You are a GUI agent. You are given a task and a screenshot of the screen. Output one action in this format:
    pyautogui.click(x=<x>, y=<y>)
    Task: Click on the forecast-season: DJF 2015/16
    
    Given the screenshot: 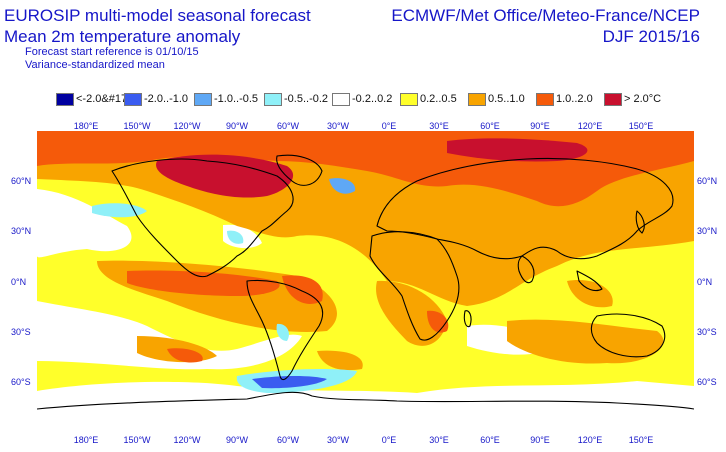 What is the action you would take?
    pyautogui.click(x=651, y=36)
    